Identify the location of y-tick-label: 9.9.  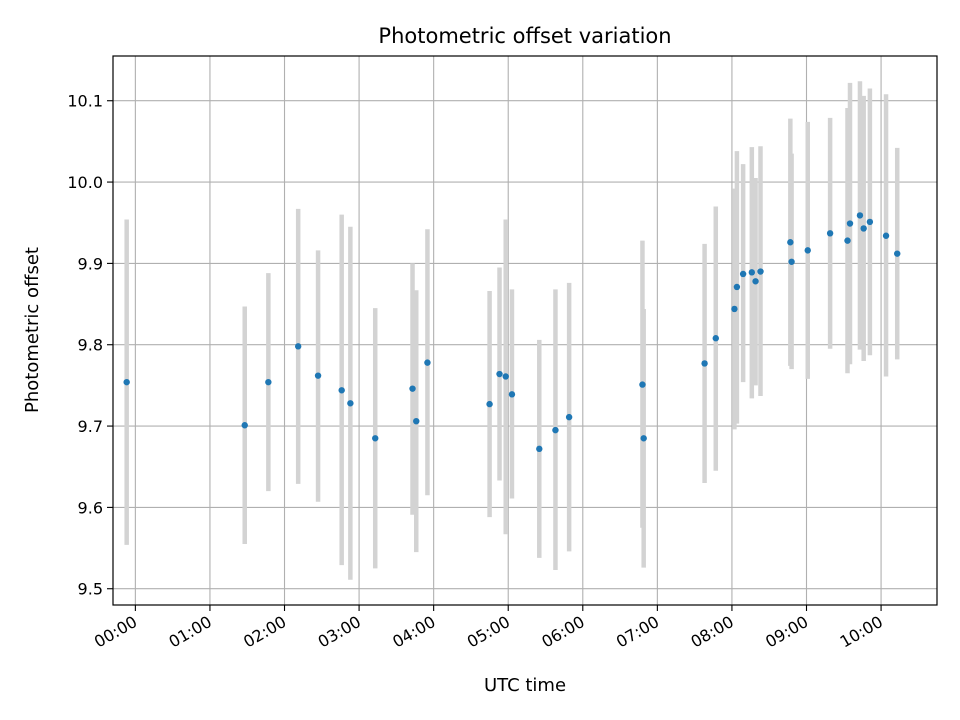
(90, 263).